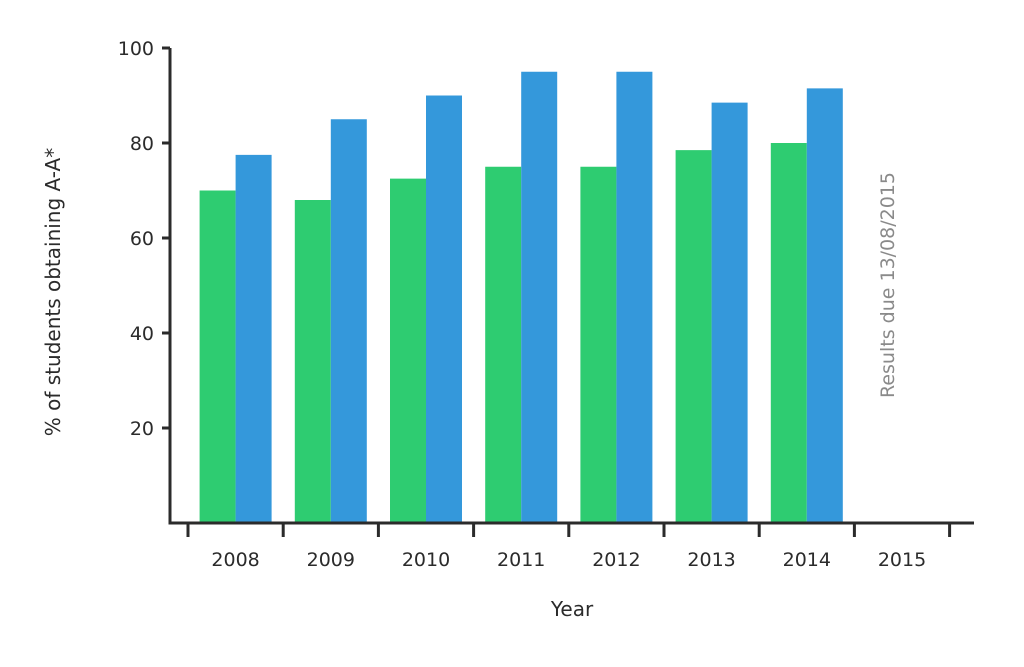 This screenshot has height=667, width=1024. What do you see at coordinates (569, 547) in the screenshot?
I see `x-ticks-group: 2008 2009 2010 2011 2012 2013 2014 2015` at bounding box center [569, 547].